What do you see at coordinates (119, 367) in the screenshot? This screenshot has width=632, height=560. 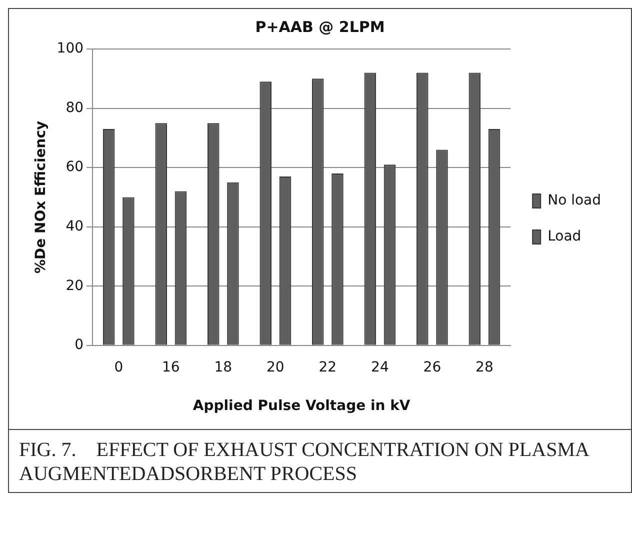 I see `x-tick-label: 0` at bounding box center [119, 367].